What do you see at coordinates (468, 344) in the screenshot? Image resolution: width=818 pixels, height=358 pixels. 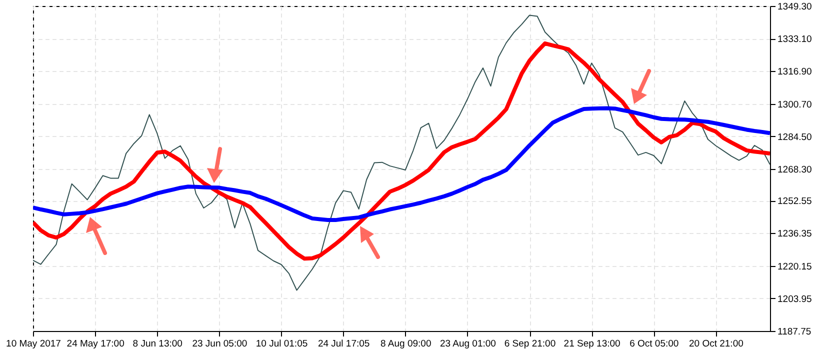 I see `x-tick-label: 23 Aug 01:00` at bounding box center [468, 344].